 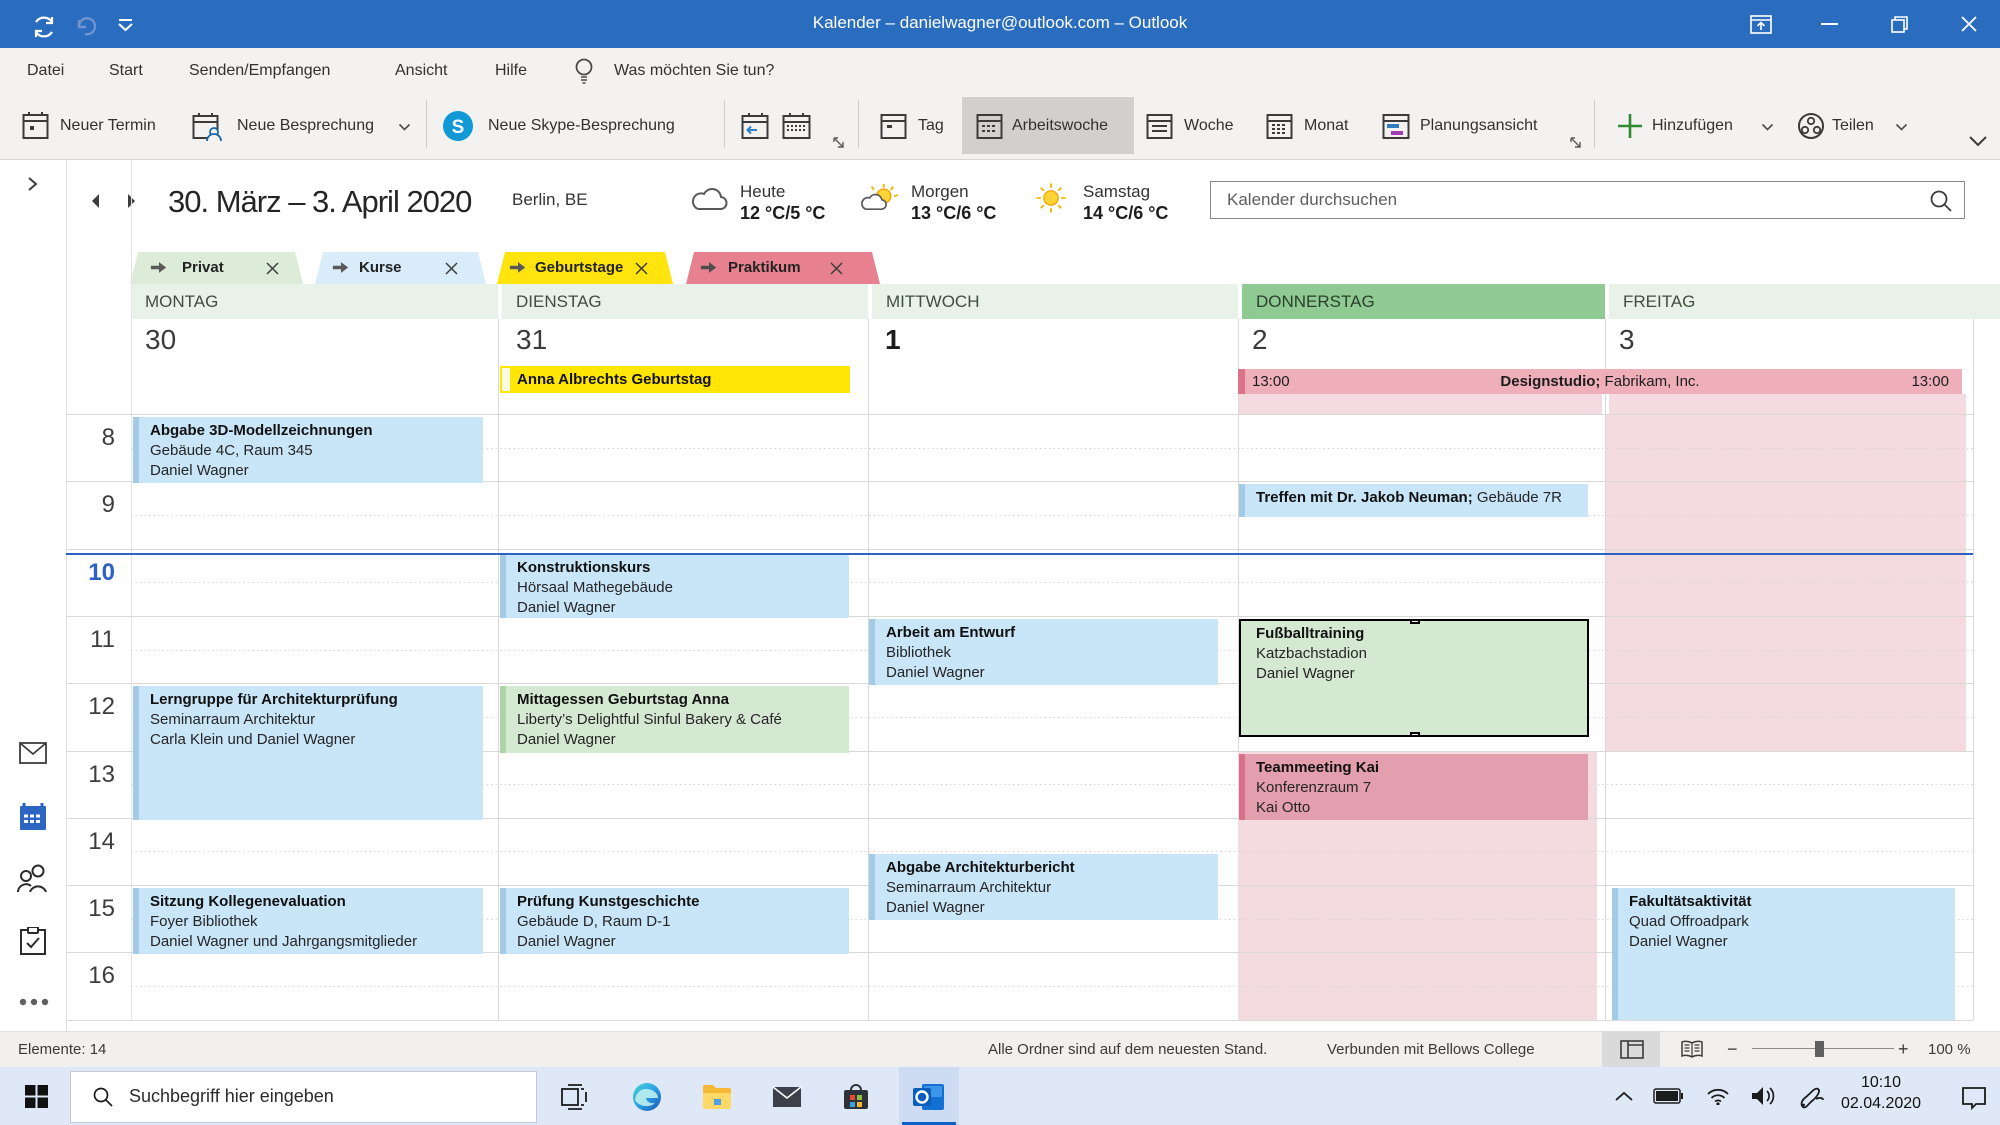 What do you see at coordinates (458, 127) in the screenshot?
I see `svg-text: S` at bounding box center [458, 127].